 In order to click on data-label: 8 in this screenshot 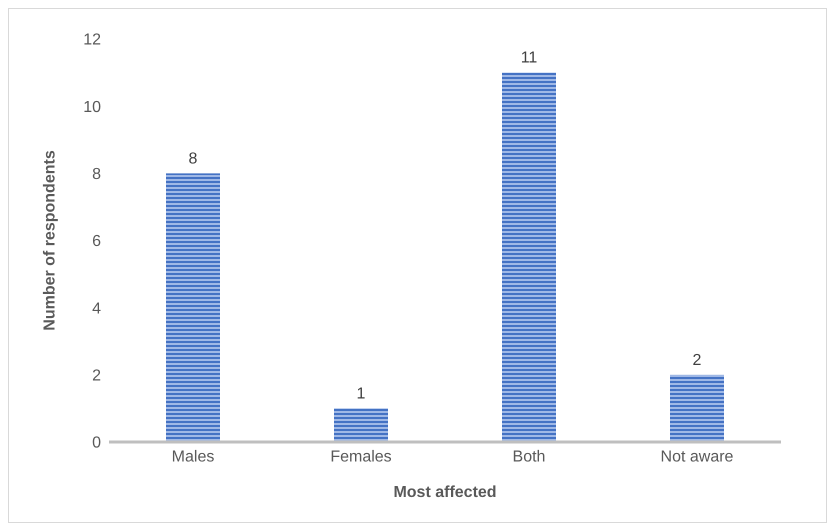, I will do `click(193, 159)`.